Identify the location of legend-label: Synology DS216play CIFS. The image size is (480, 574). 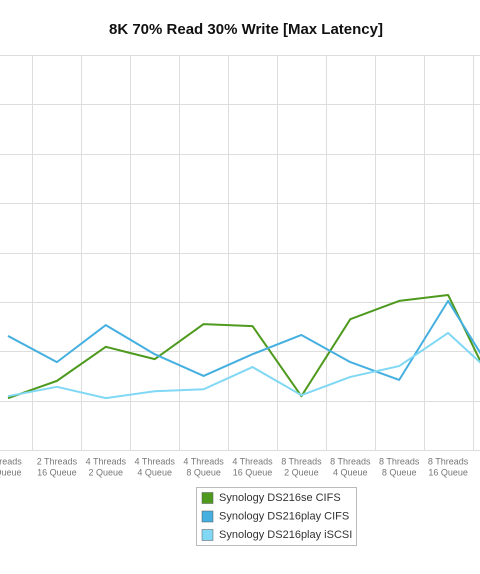
(284, 516).